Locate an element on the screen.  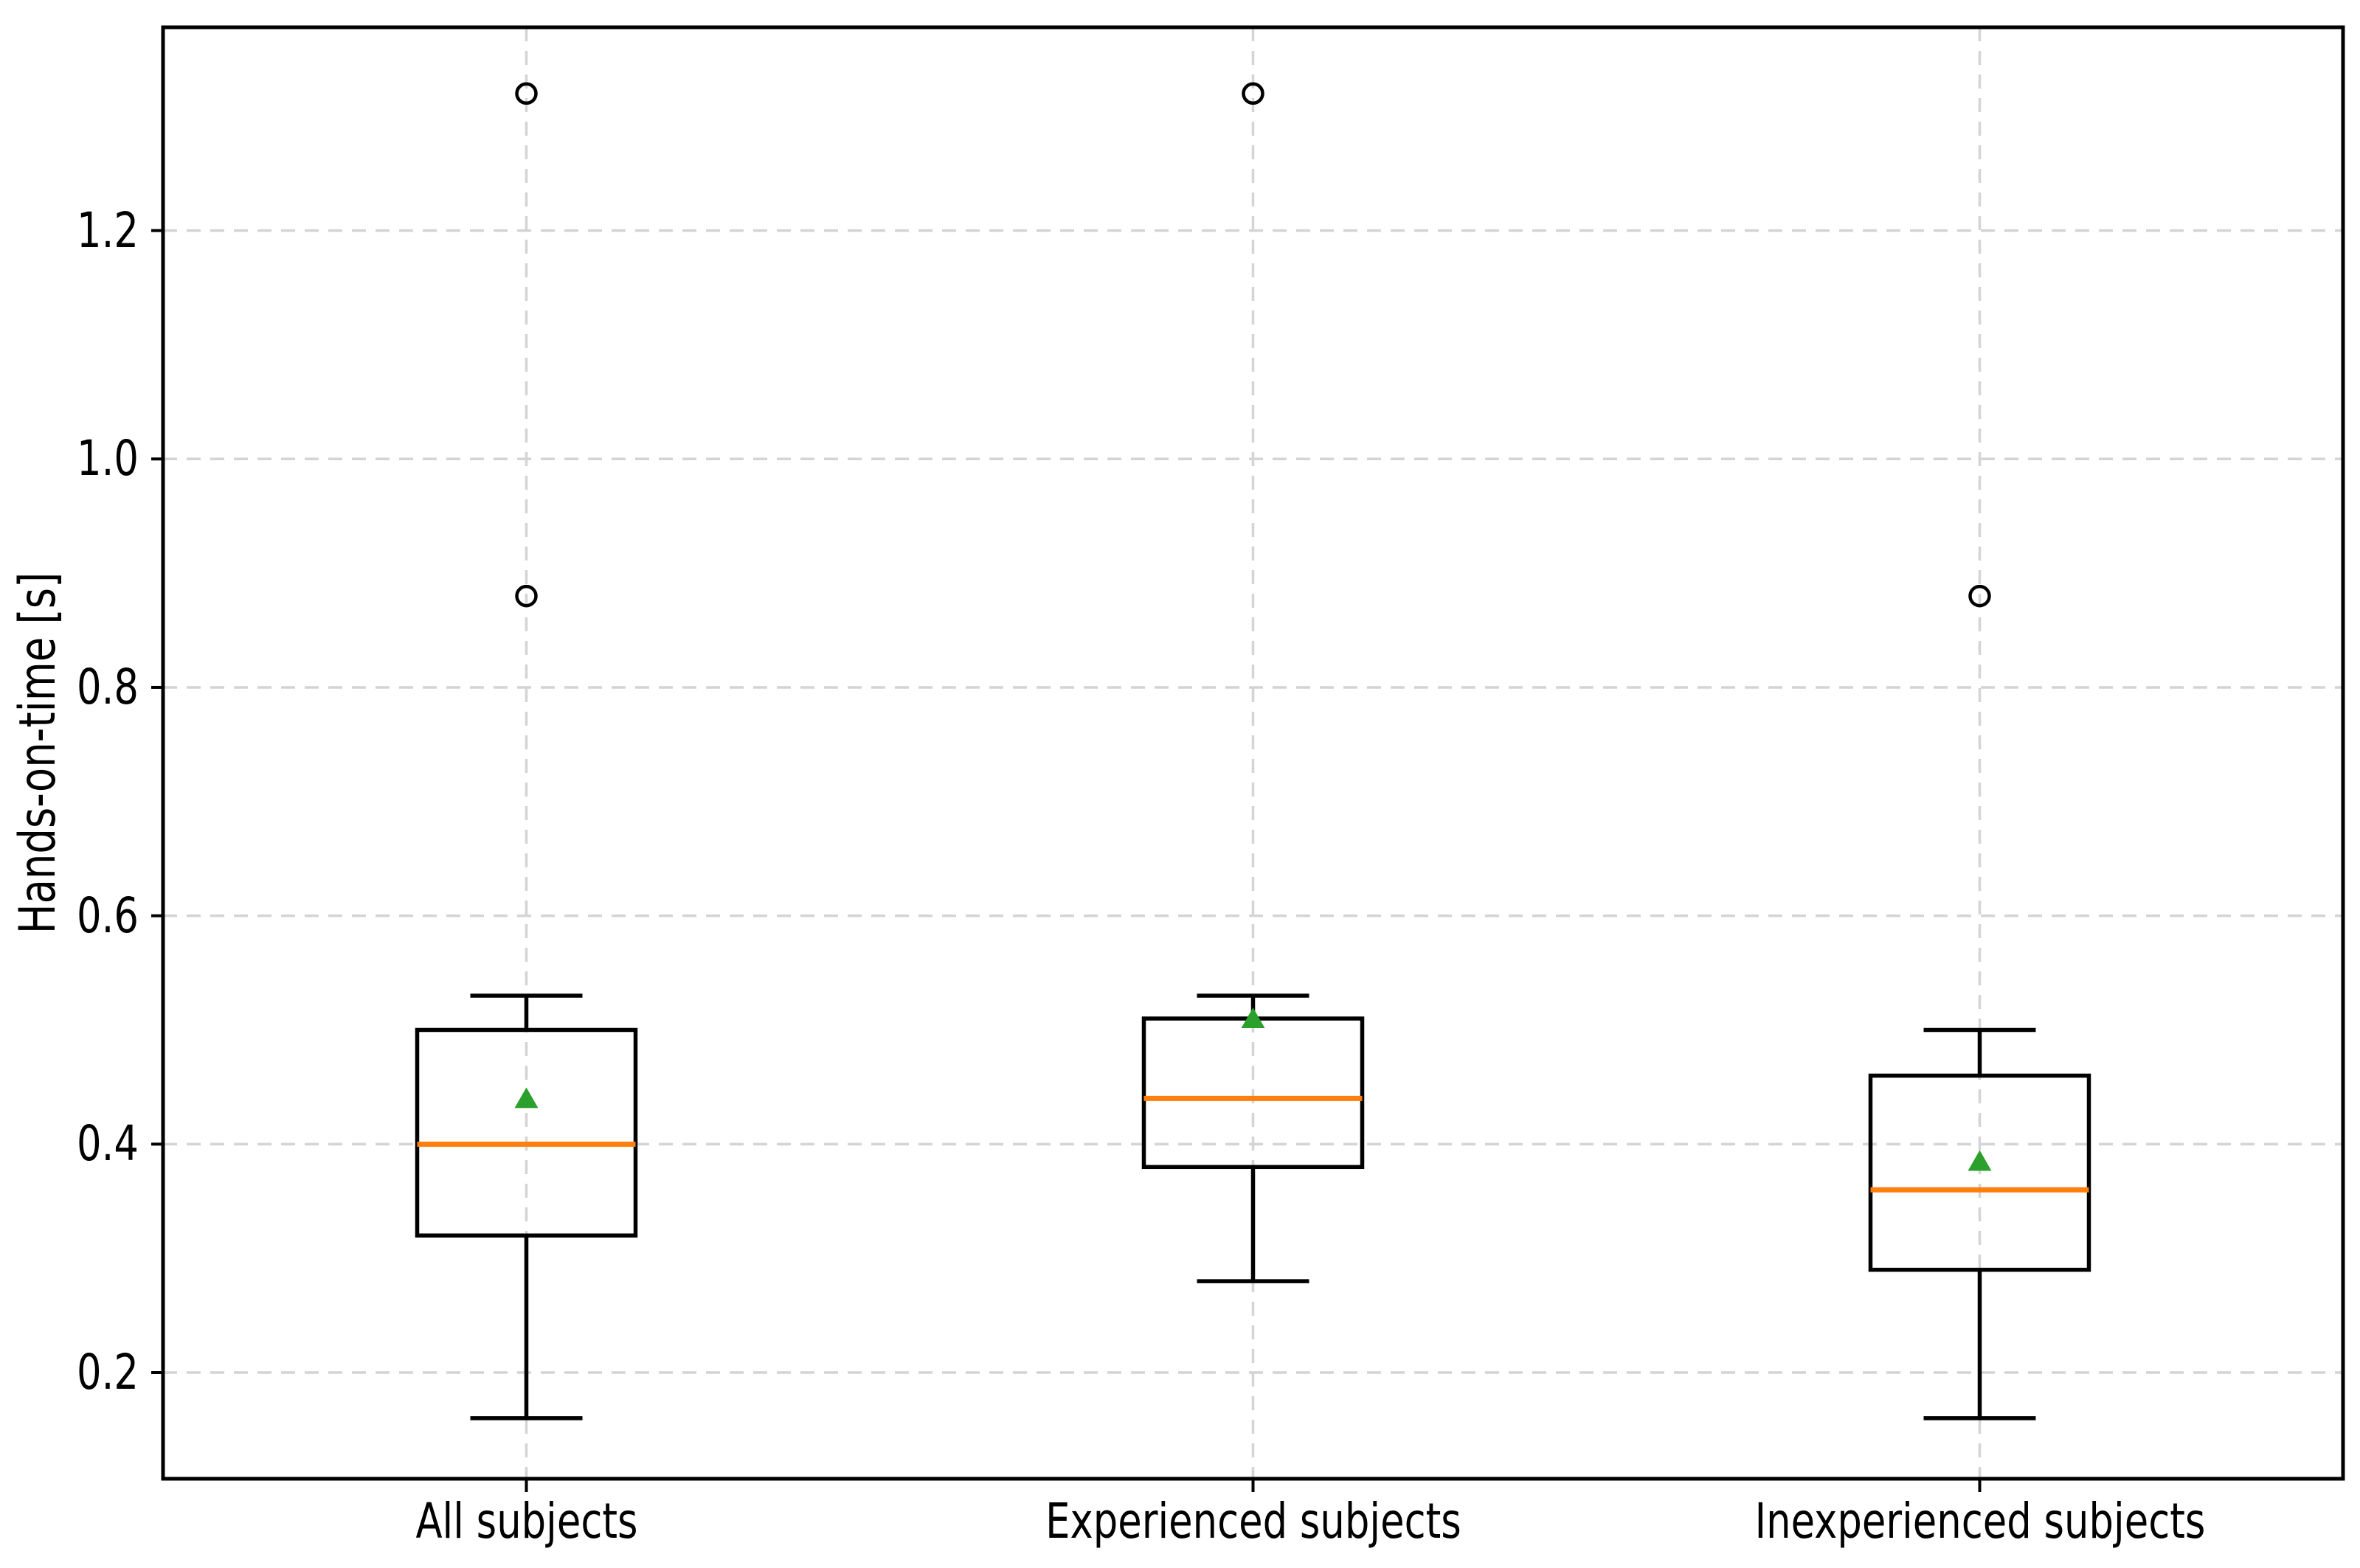
x-tick-label-inexperienced-subjects: Inexperienced subjects is located at coordinates (1979, 1521).